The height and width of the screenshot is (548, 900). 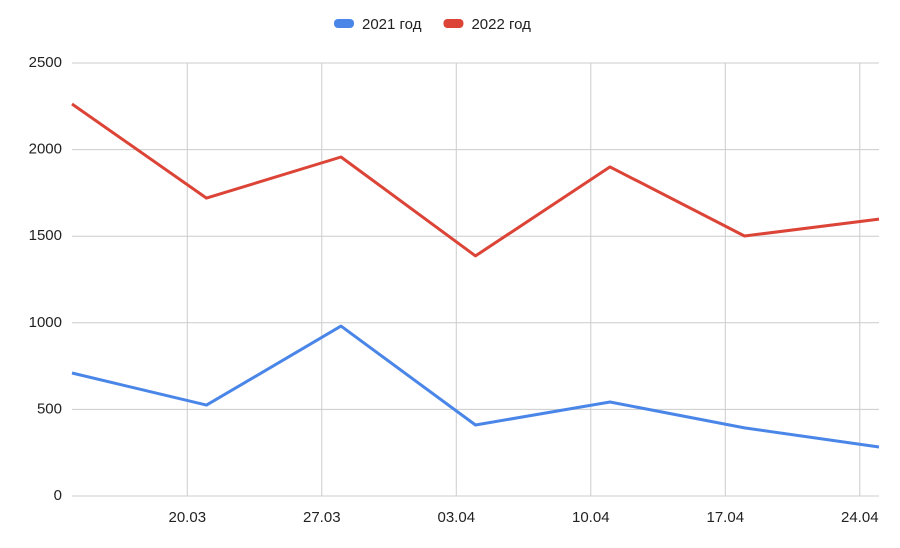 What do you see at coordinates (726, 517) in the screenshot?
I see `x-tick-label: 17.04` at bounding box center [726, 517].